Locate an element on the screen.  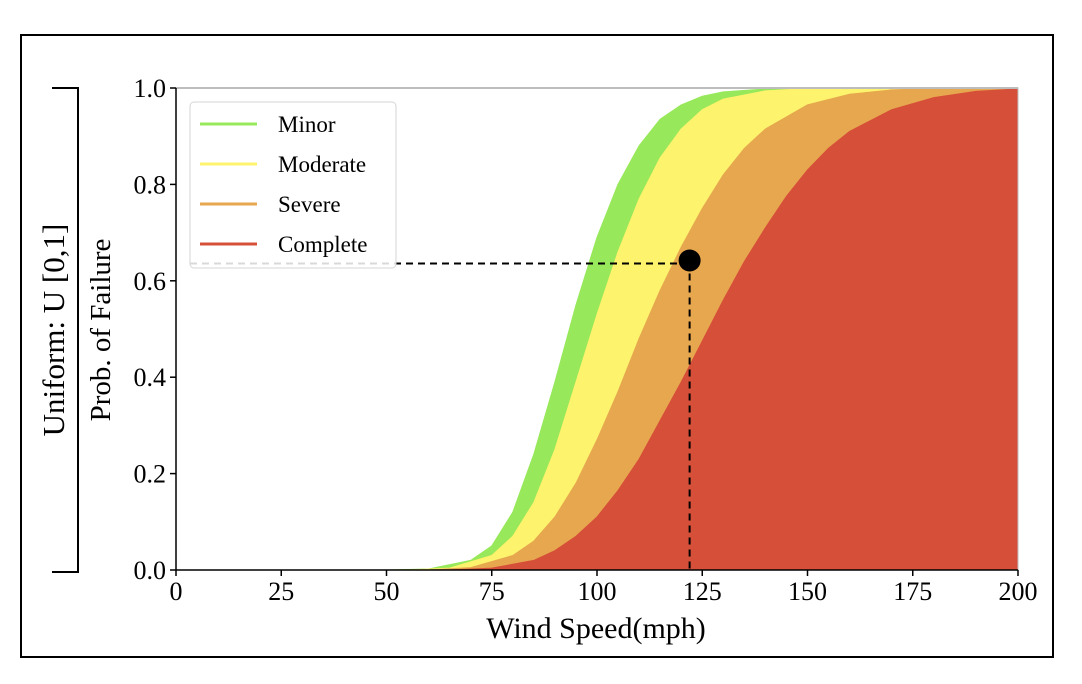
x-tick-label: 75 is located at coordinates (492, 591).